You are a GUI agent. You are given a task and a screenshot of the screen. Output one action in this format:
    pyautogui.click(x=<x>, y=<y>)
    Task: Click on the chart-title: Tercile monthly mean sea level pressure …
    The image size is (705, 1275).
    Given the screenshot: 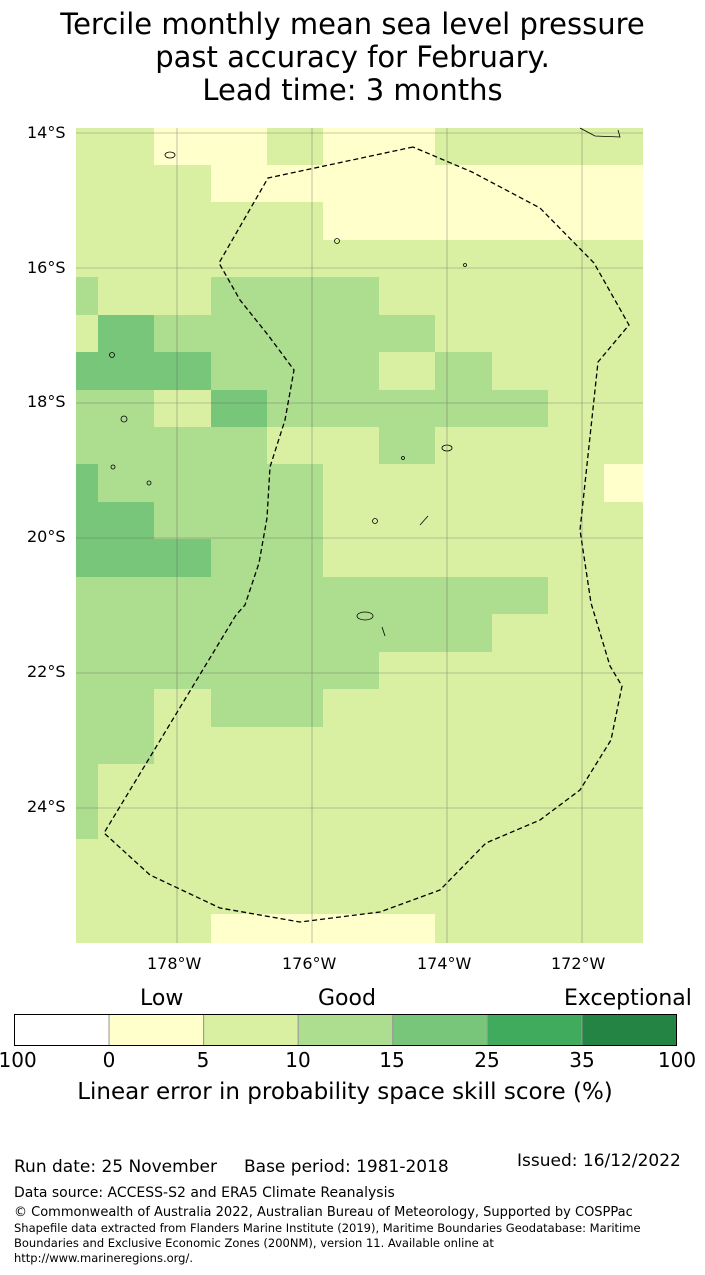 What is the action you would take?
    pyautogui.click(x=352, y=57)
    